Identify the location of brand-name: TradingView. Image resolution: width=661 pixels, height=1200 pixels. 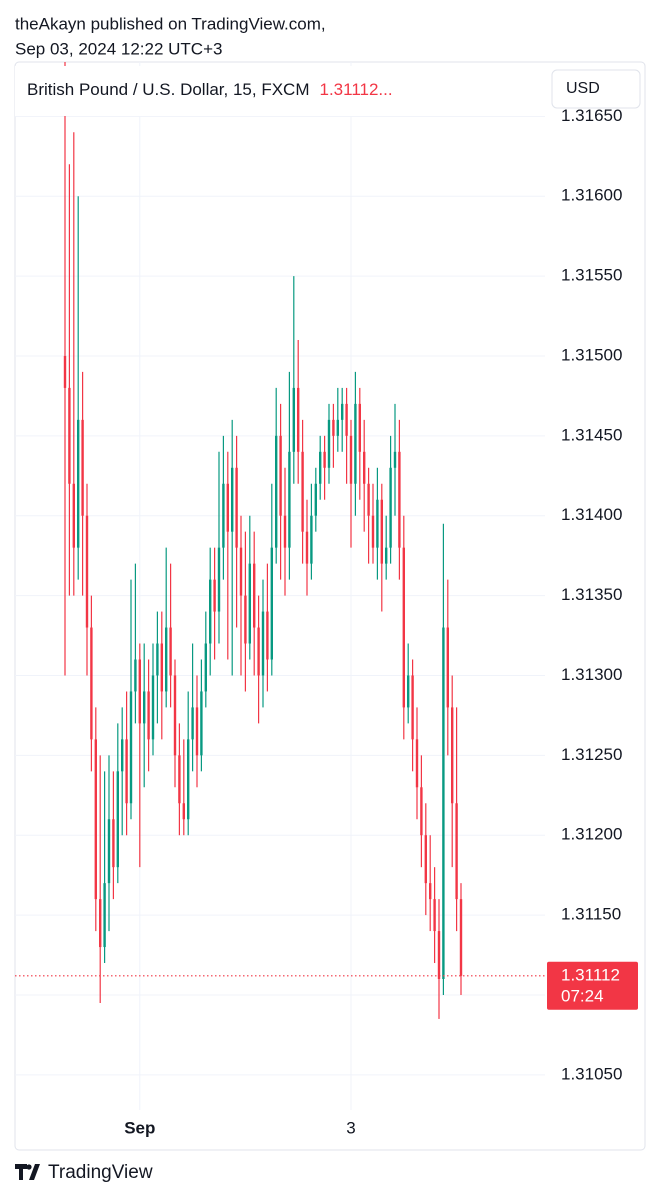
(100, 1172).